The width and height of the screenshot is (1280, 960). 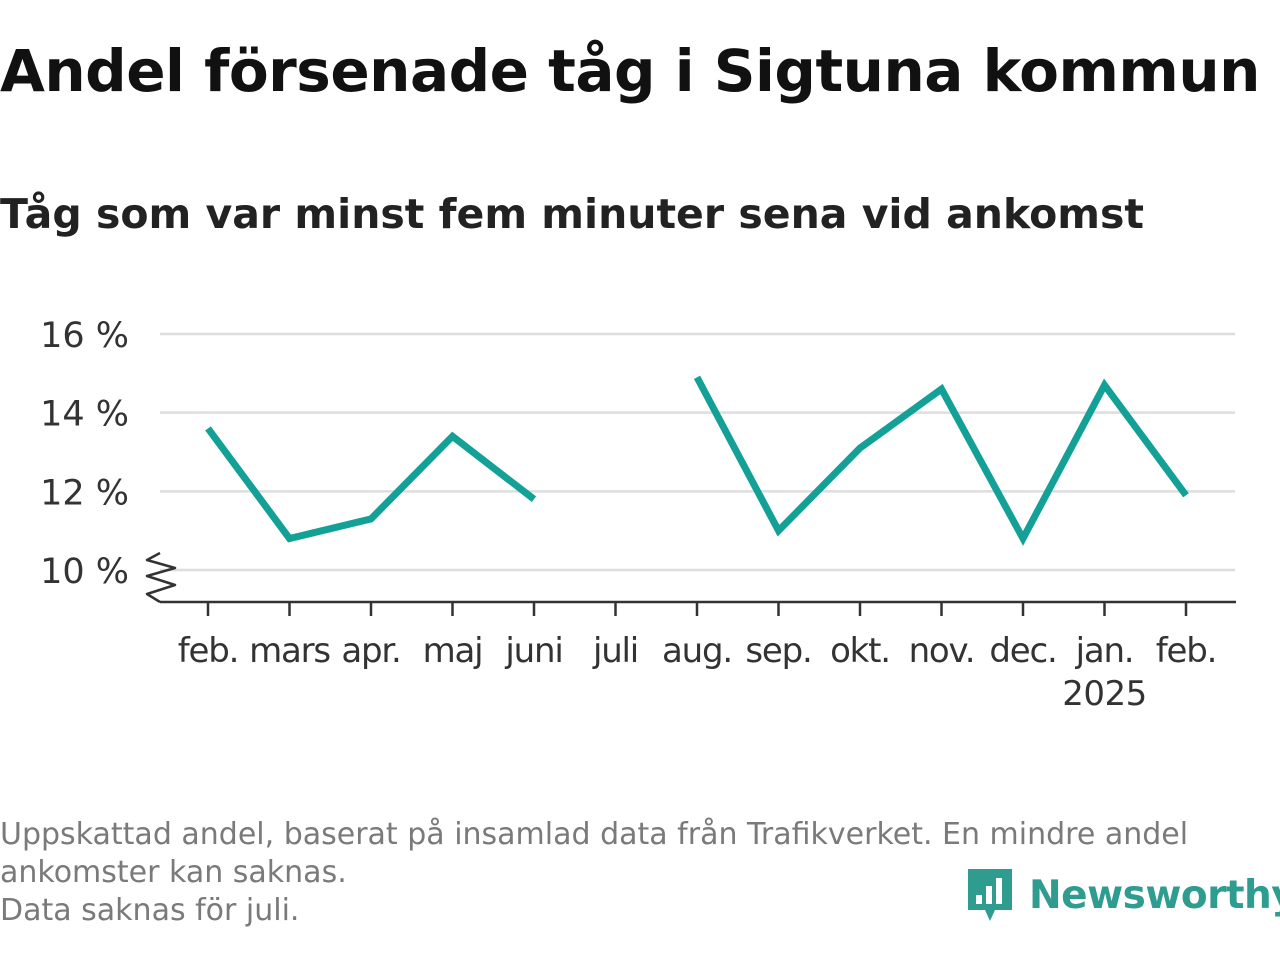 What do you see at coordinates (1104, 694) in the screenshot?
I see `x-tick-sublabel: 2025` at bounding box center [1104, 694].